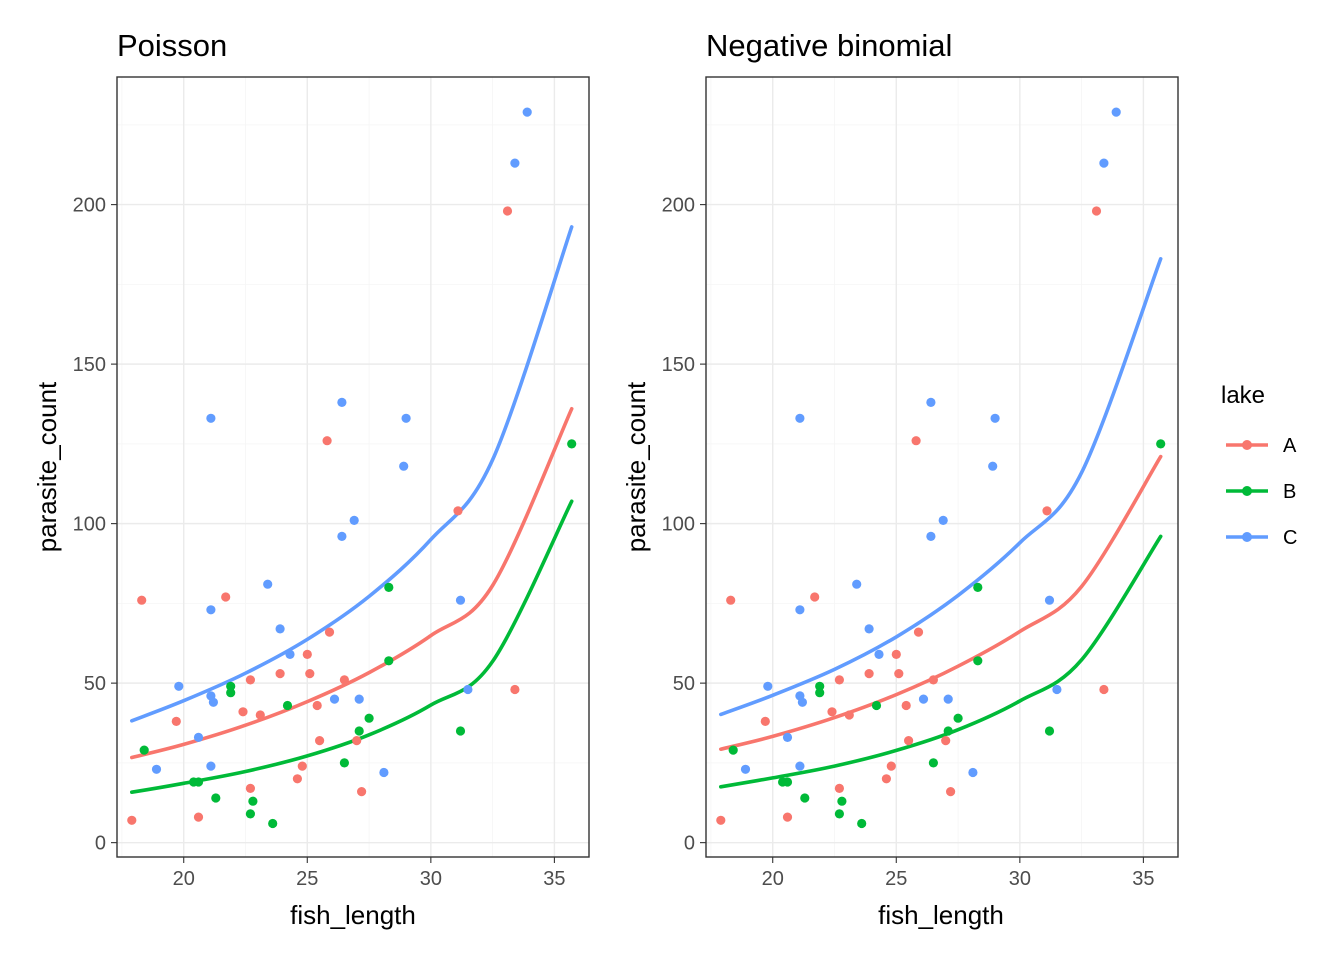 This screenshot has height=960, width=1344. Describe the element at coordinates (184, 879) in the screenshot. I see `x-tick-label: 20` at that location.